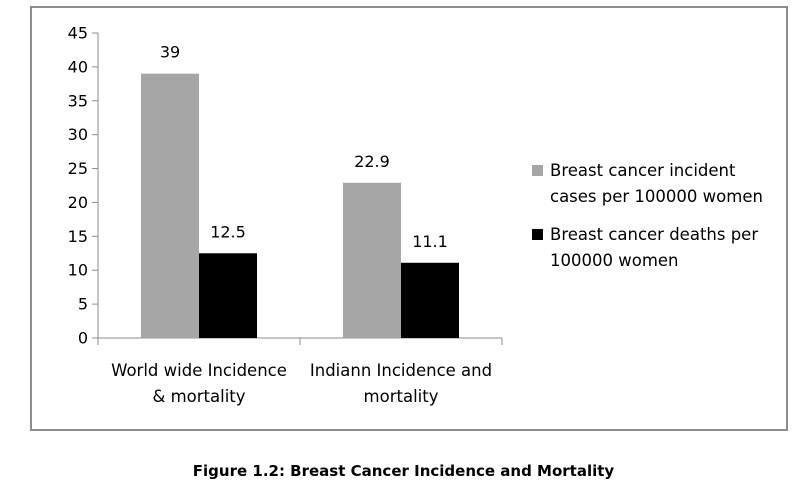 This screenshot has height=493, width=807. I want to click on bar-series1-cat1, so click(170, 206).